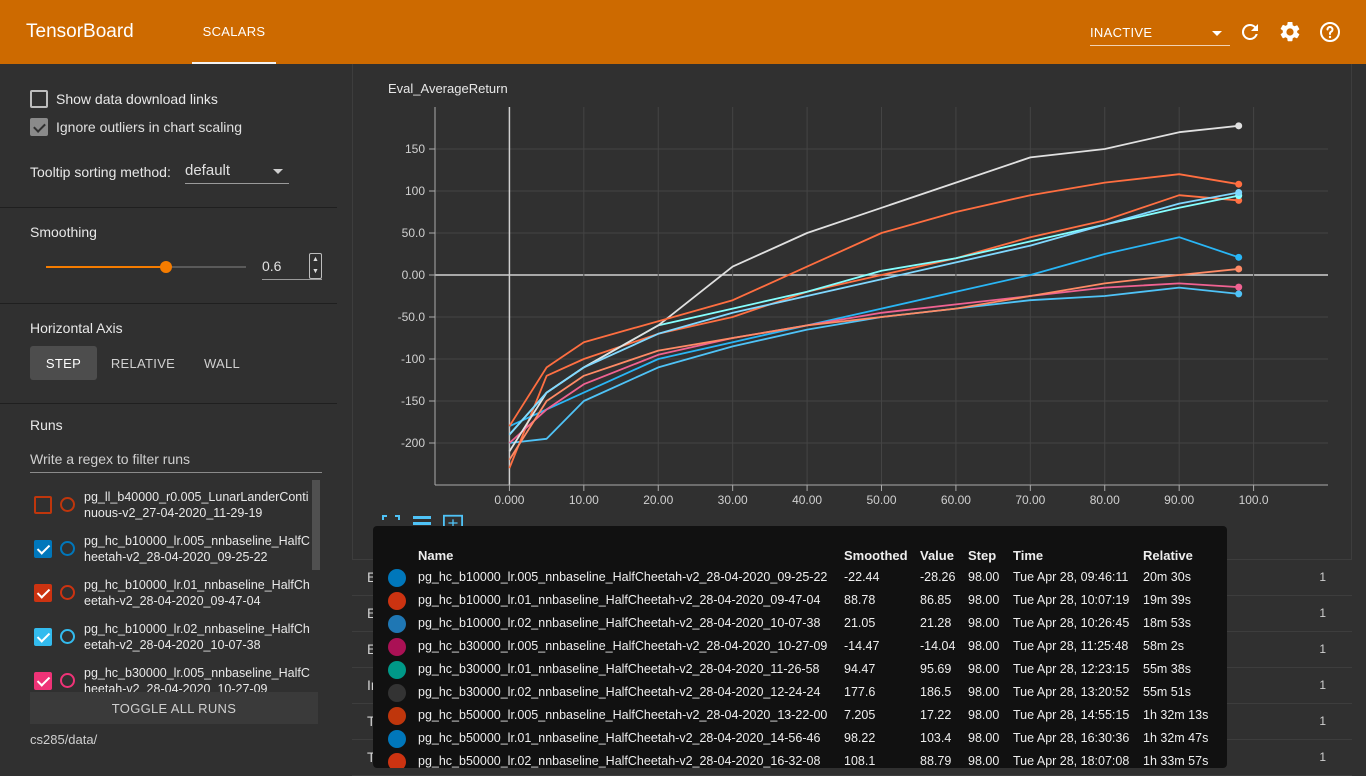 The width and height of the screenshot is (1366, 776). What do you see at coordinates (124, 99) in the screenshot?
I see `show-download-links-checkbox: Show data download links` at bounding box center [124, 99].